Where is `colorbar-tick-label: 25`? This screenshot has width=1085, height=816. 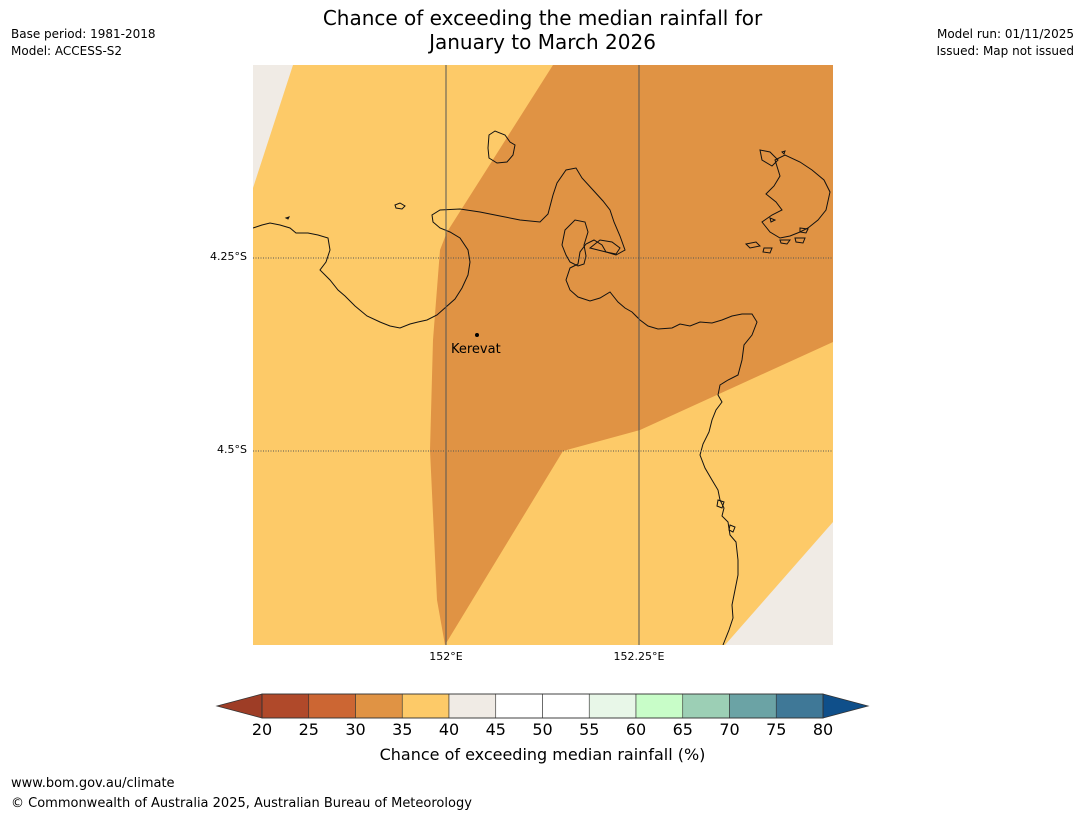
colorbar-tick-label: 25 is located at coordinates (308, 729).